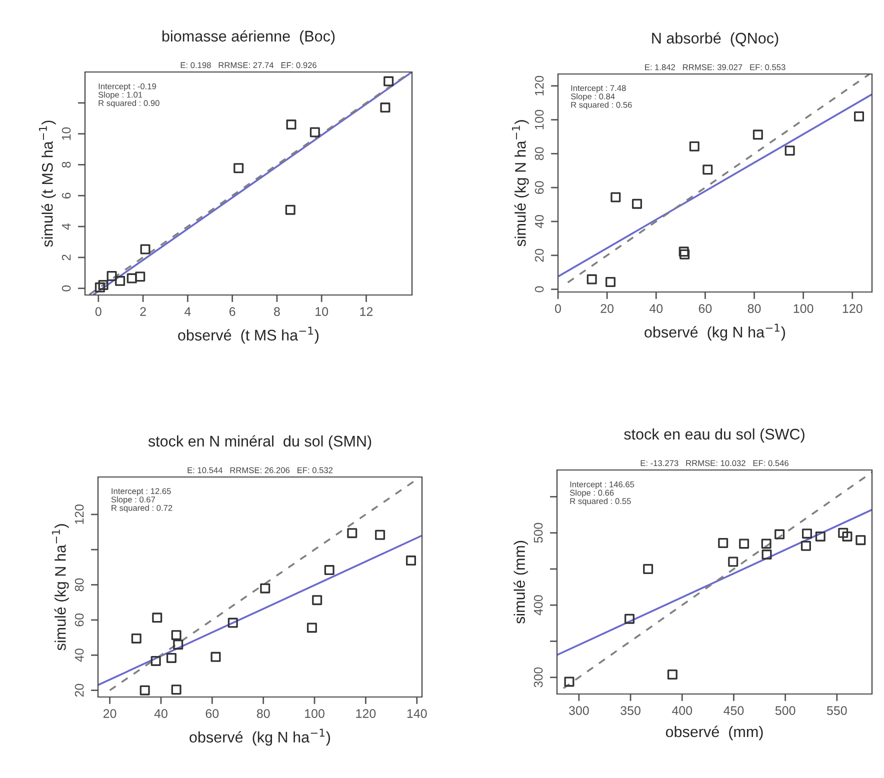 This screenshot has height=778, width=884. I want to click on x-tick-label: 500, so click(785, 710).